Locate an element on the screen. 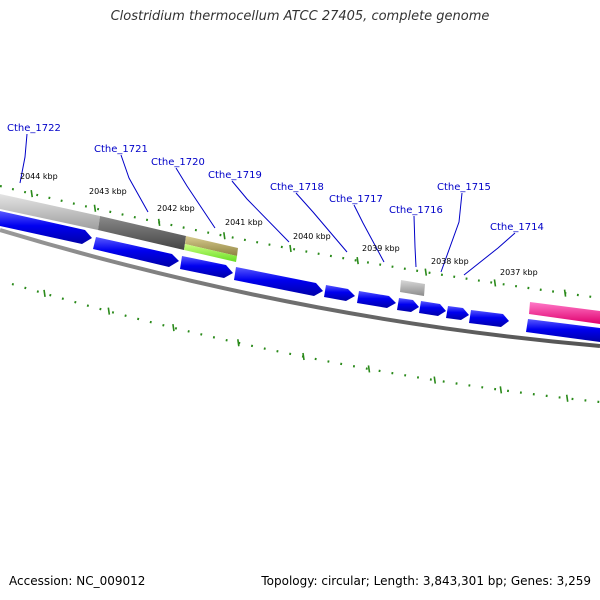 The height and width of the screenshot is (600, 600). gene-label: Cthe_1719 is located at coordinates (235, 175).